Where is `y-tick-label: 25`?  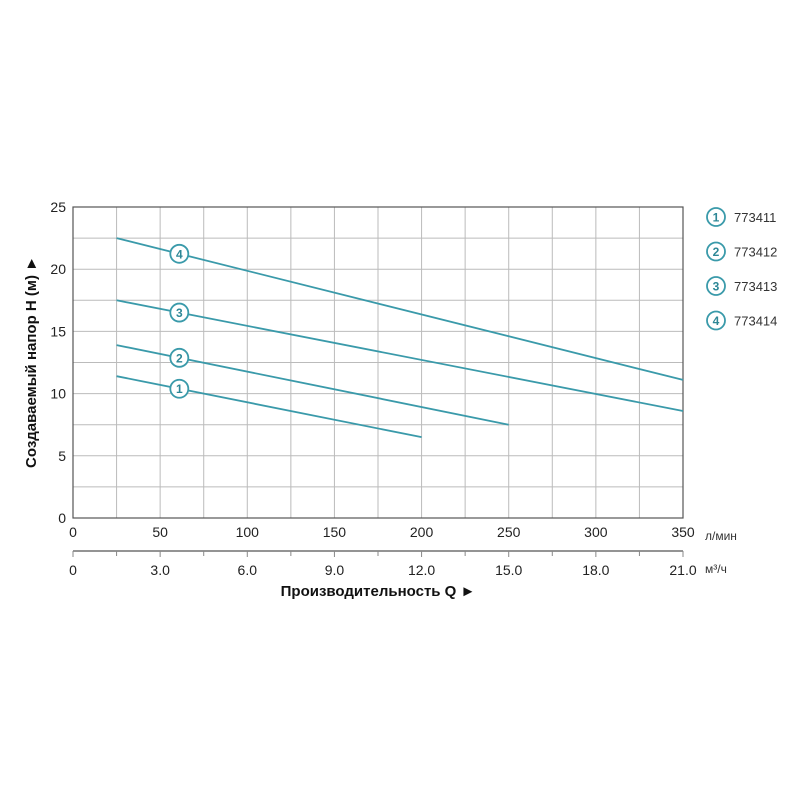 y-tick-label: 25 is located at coordinates (58, 207).